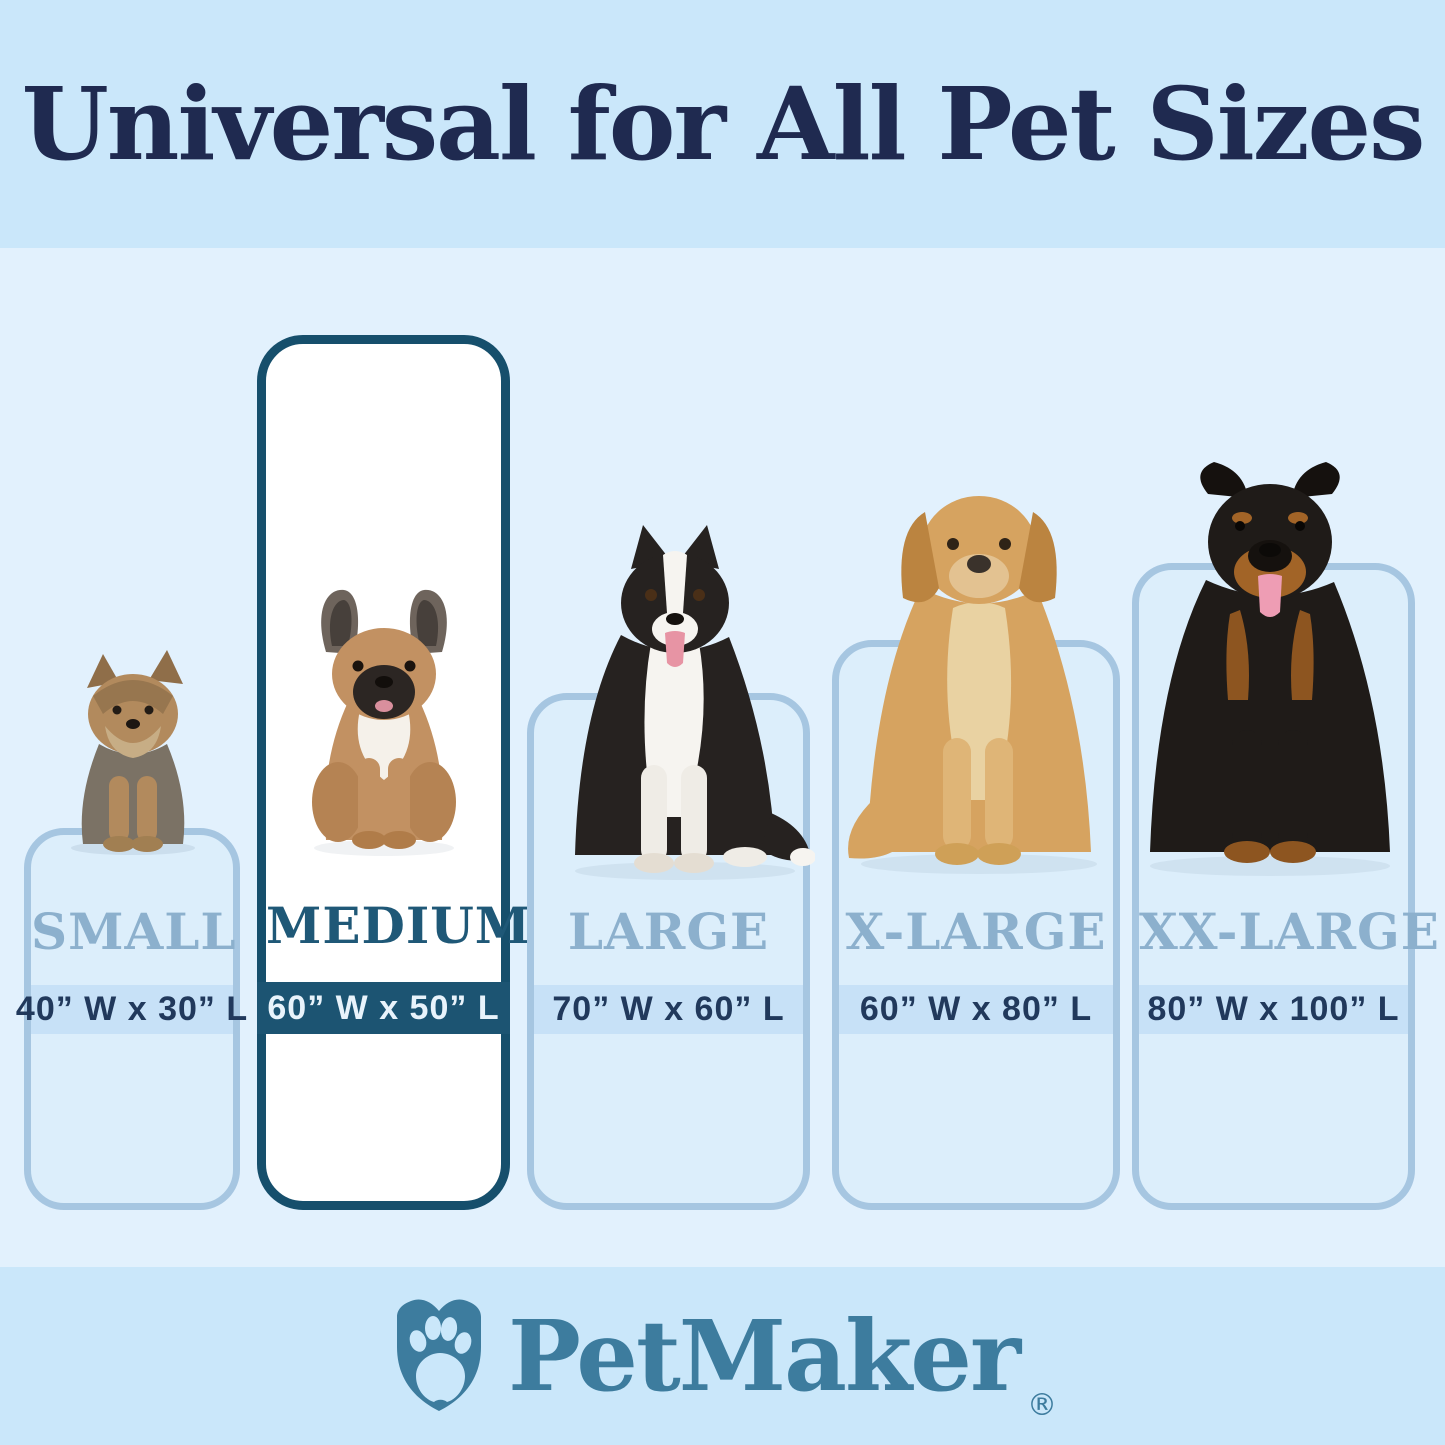  I want to click on size-label-xlarge: X-LARGE, so click(976, 931).